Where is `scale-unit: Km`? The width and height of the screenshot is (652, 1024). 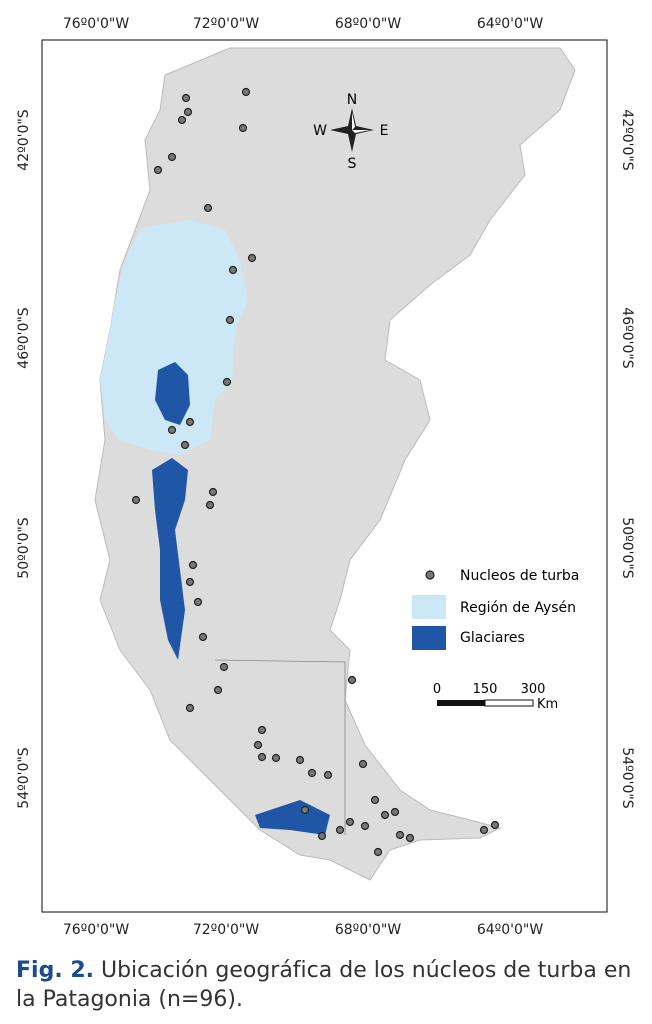
scale-unit: Km is located at coordinates (547, 704).